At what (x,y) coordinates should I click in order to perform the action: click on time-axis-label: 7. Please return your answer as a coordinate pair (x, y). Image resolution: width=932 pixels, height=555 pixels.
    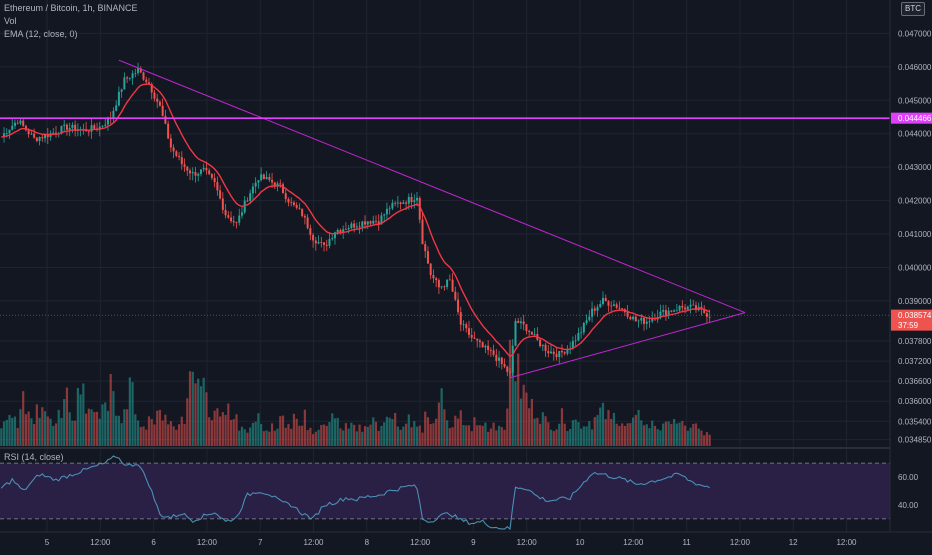
    Looking at the image, I should click on (260, 542).